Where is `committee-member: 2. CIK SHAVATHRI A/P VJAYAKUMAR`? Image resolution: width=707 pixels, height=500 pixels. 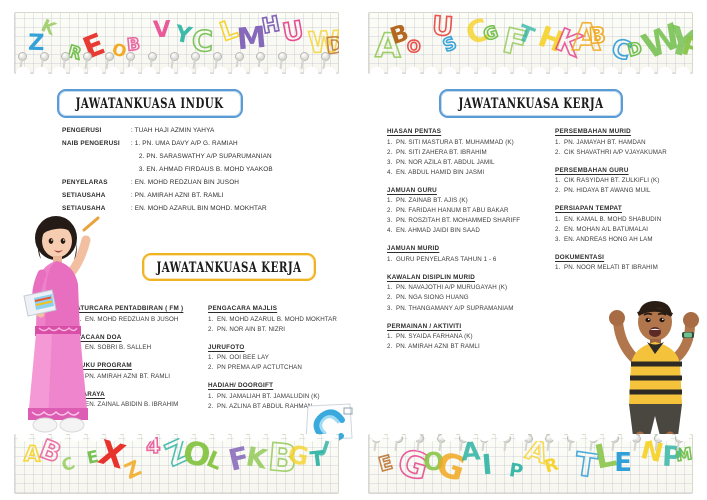
committee-member: 2. CIK SHAVATHRI A/P VJAYAKUMAR is located at coordinates (611, 153).